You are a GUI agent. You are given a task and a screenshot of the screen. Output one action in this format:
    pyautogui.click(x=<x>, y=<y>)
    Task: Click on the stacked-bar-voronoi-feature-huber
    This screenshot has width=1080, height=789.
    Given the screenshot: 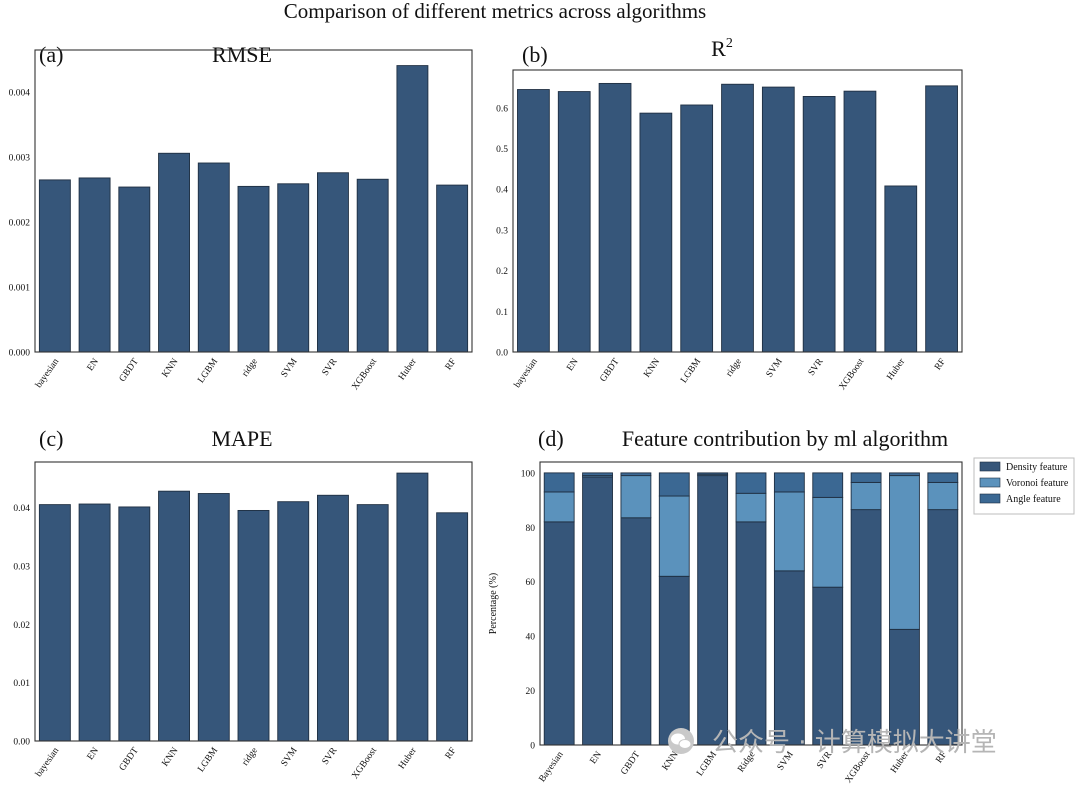 What is the action you would take?
    pyautogui.click(x=904, y=552)
    